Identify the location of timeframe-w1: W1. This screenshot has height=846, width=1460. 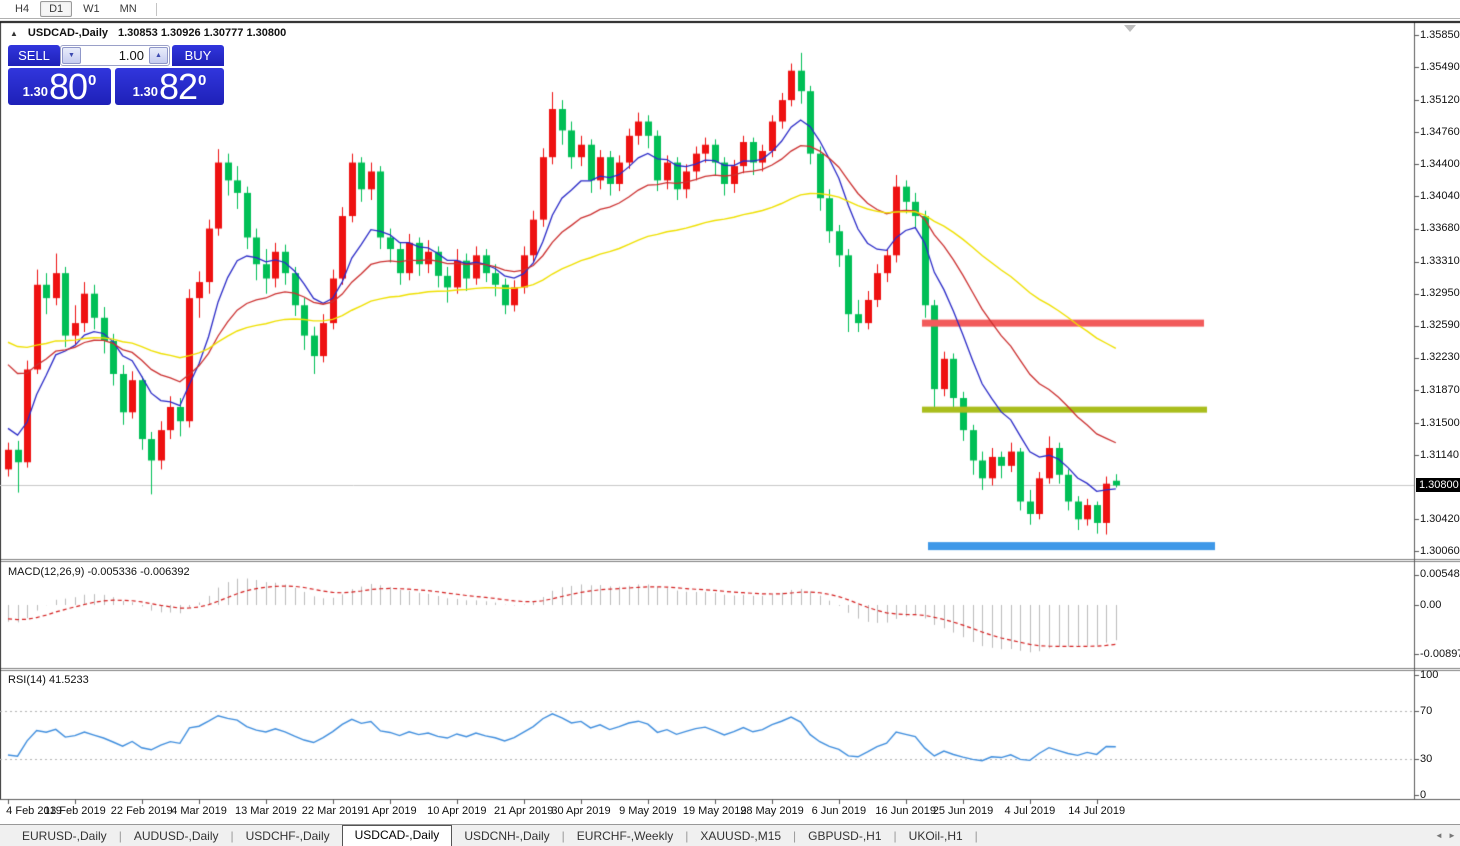
(91, 9).